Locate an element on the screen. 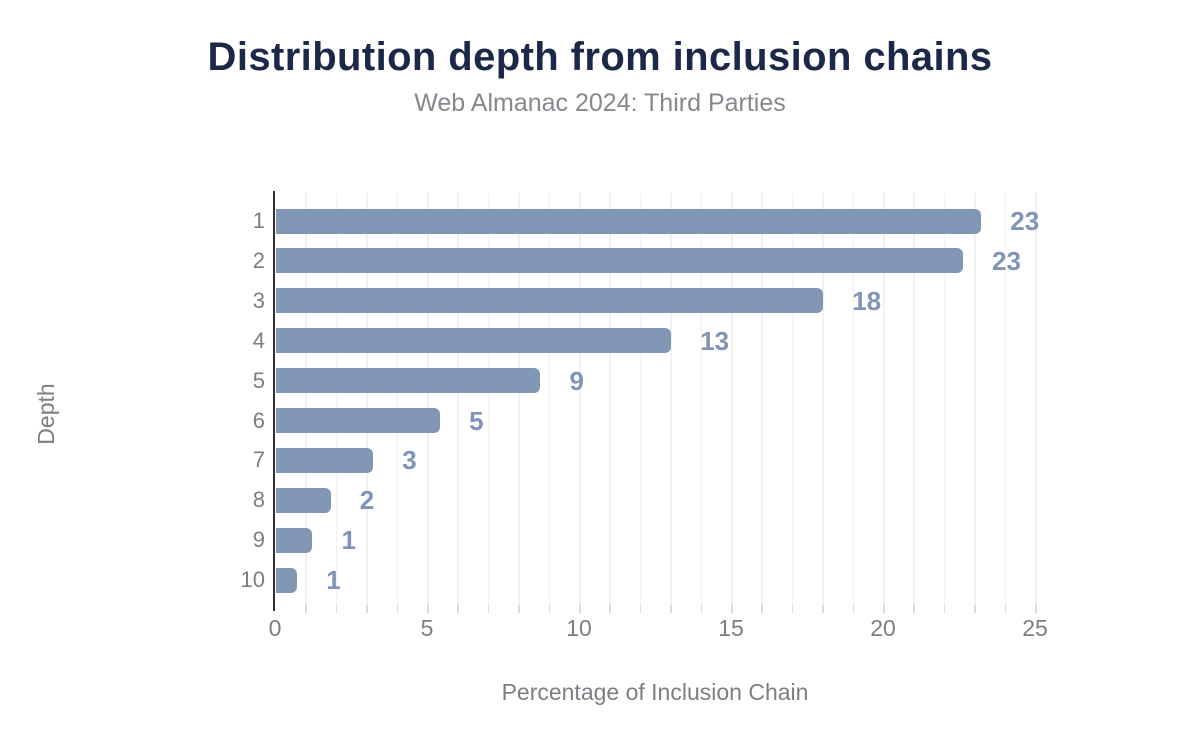  bar-value-label-depth-4: 13 is located at coordinates (715, 340).